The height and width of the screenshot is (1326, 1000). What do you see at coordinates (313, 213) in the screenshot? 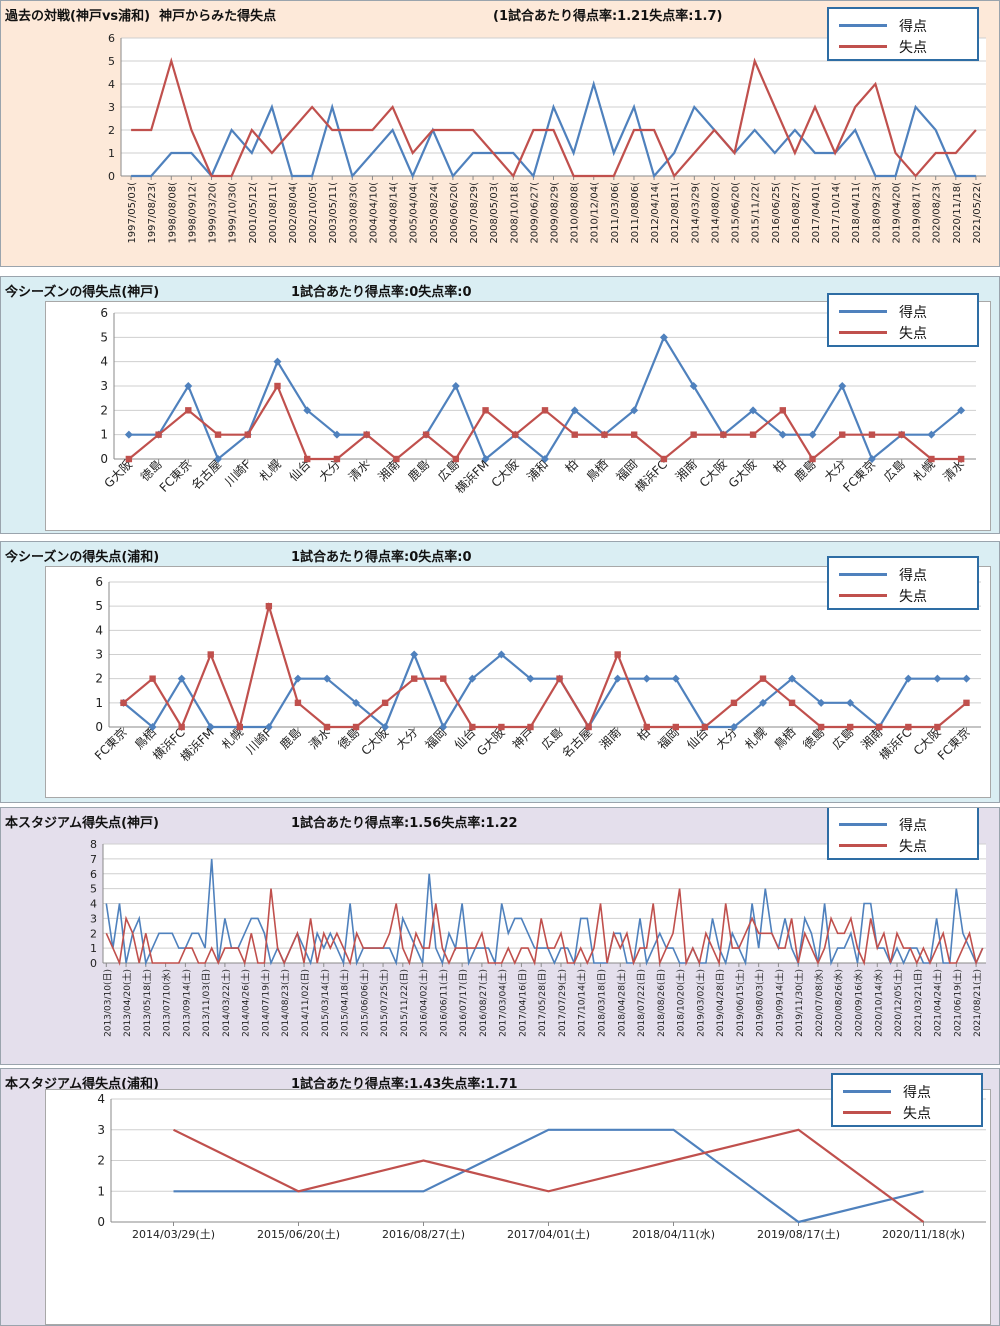
I see `x-tick-label: 2002/10/05(` at bounding box center [313, 213].